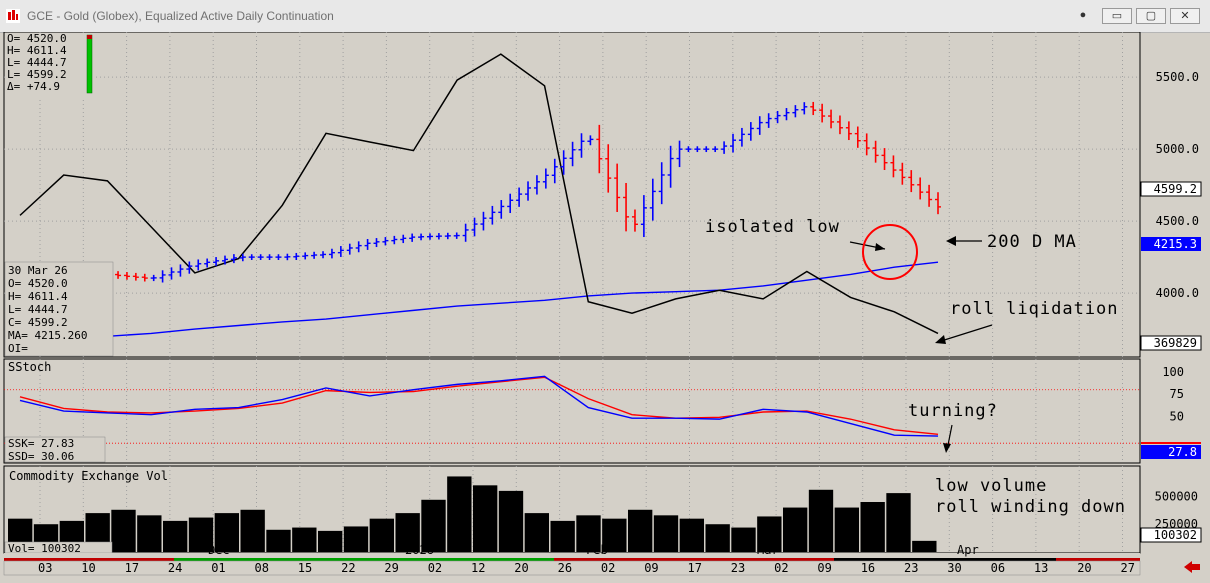  Describe the element at coordinates (1173, 372) in the screenshot. I see `stoch-tick-label: 100` at that location.